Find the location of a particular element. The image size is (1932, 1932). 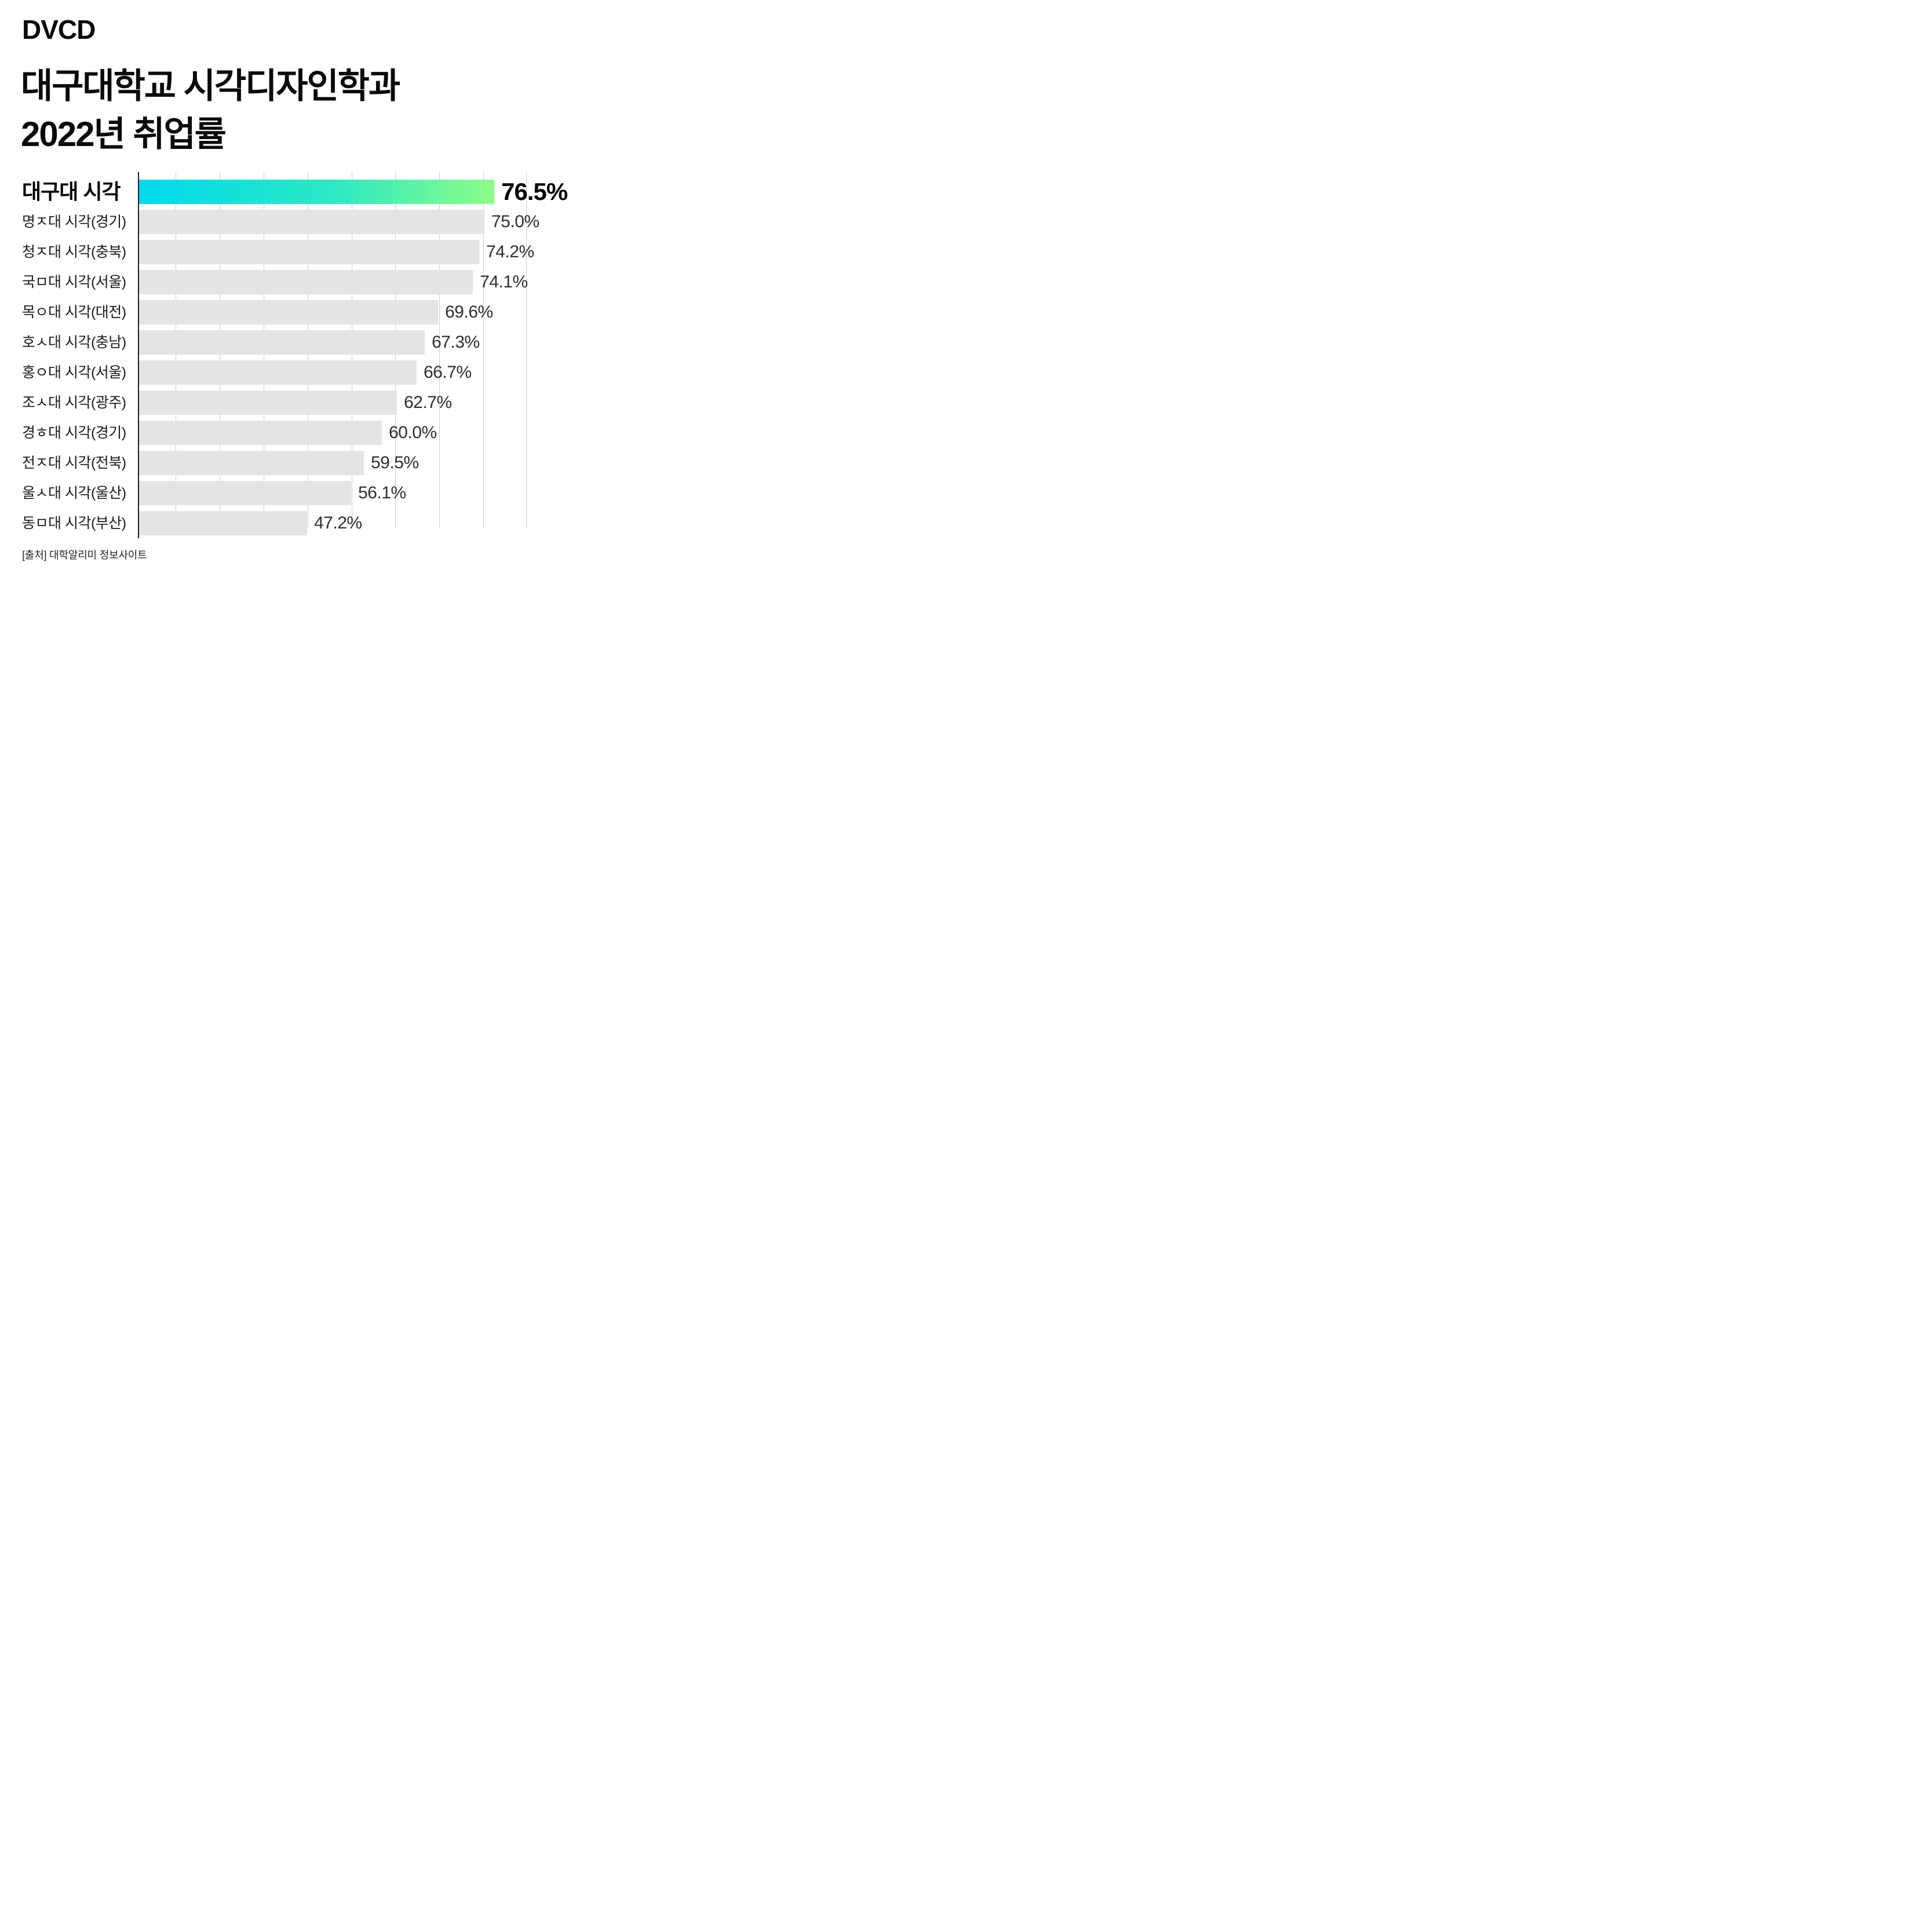

bar-track: 66.7% is located at coordinates (359, 372).